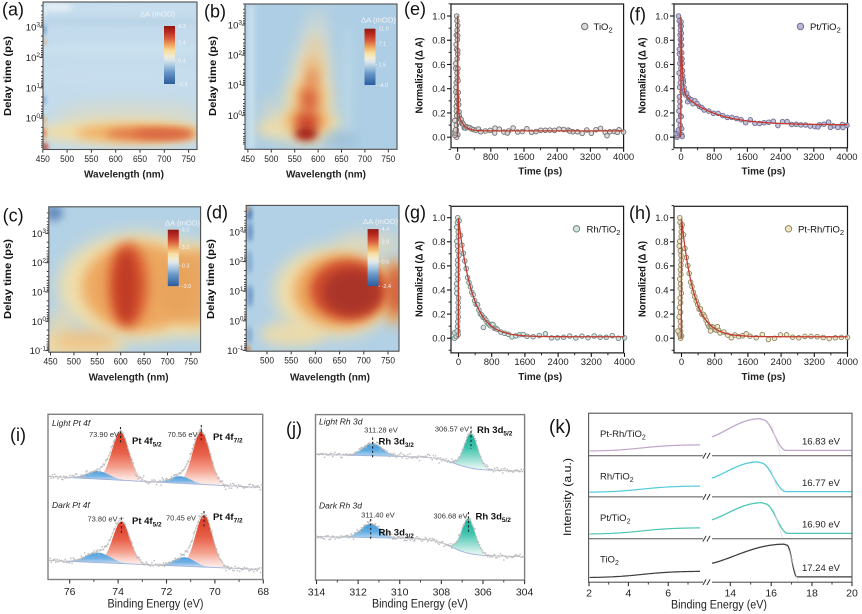 This screenshot has width=862, height=614. Describe the element at coordinates (383, 86) in the screenshot. I see `svg-text: -4.0` at that location.